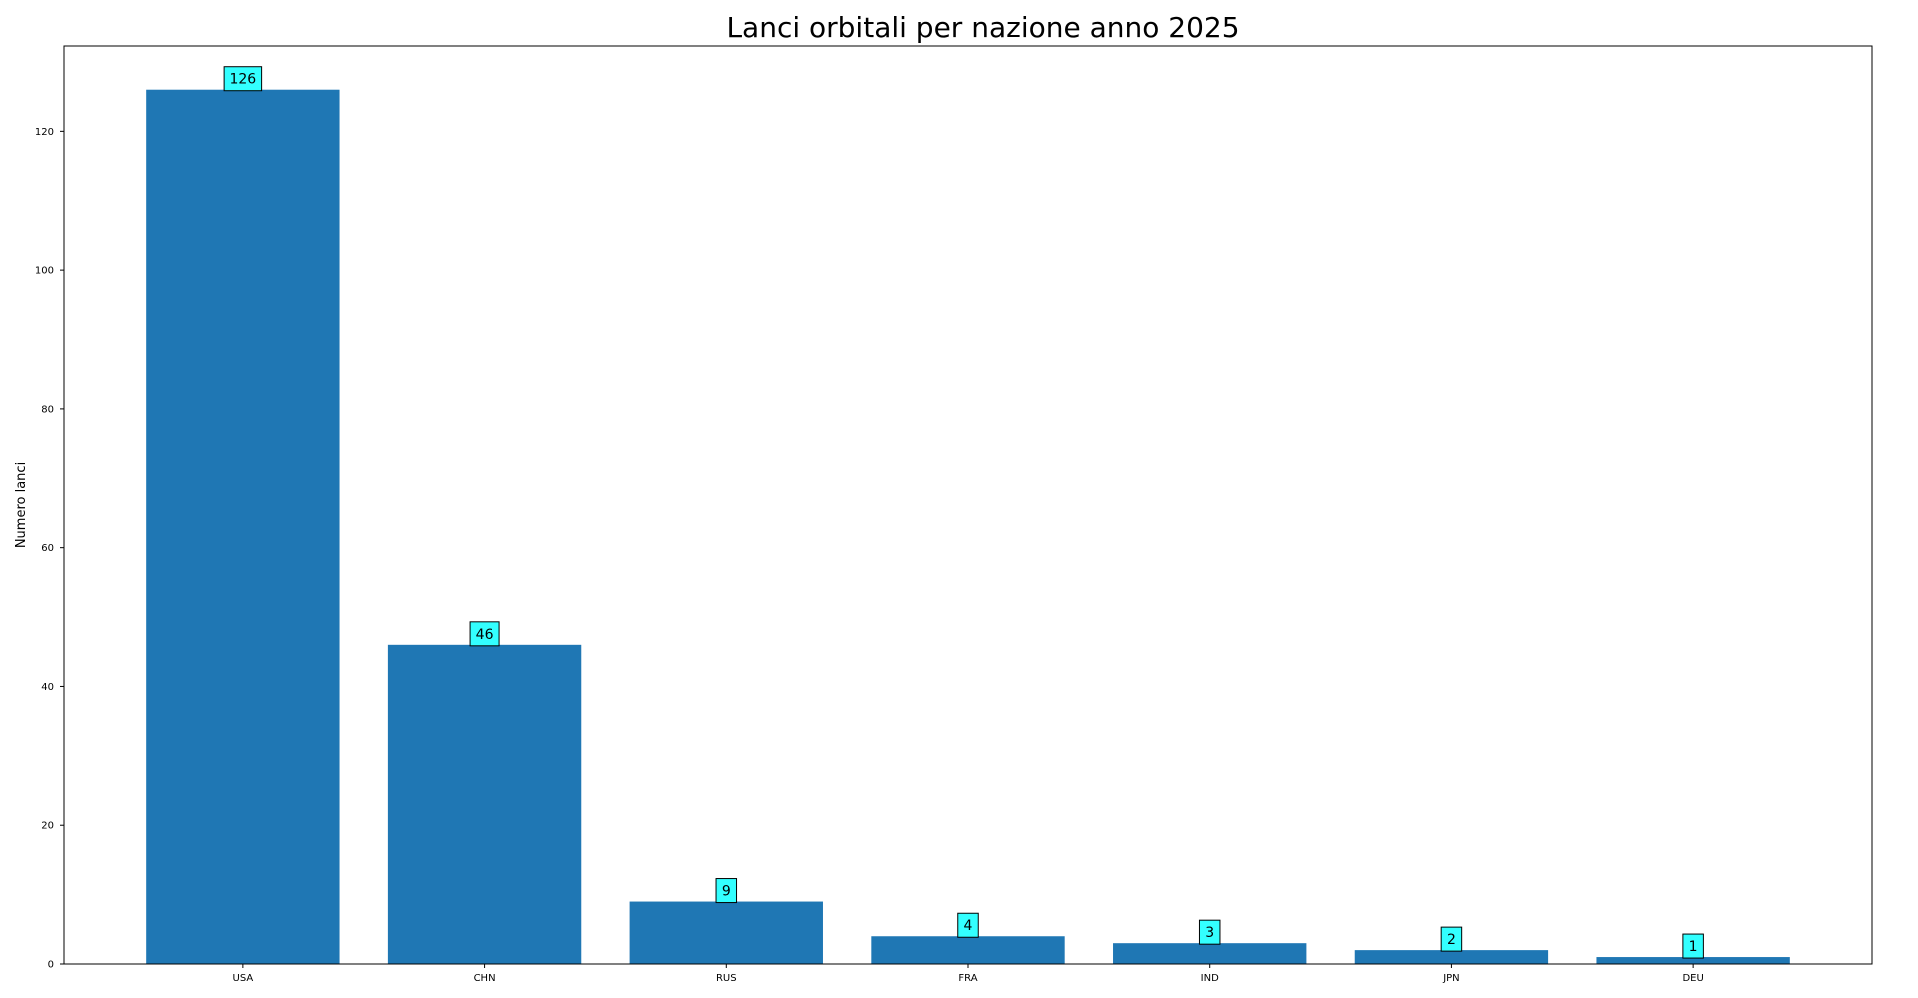  I want to click on y-tick-label: 80, so click(47, 409).